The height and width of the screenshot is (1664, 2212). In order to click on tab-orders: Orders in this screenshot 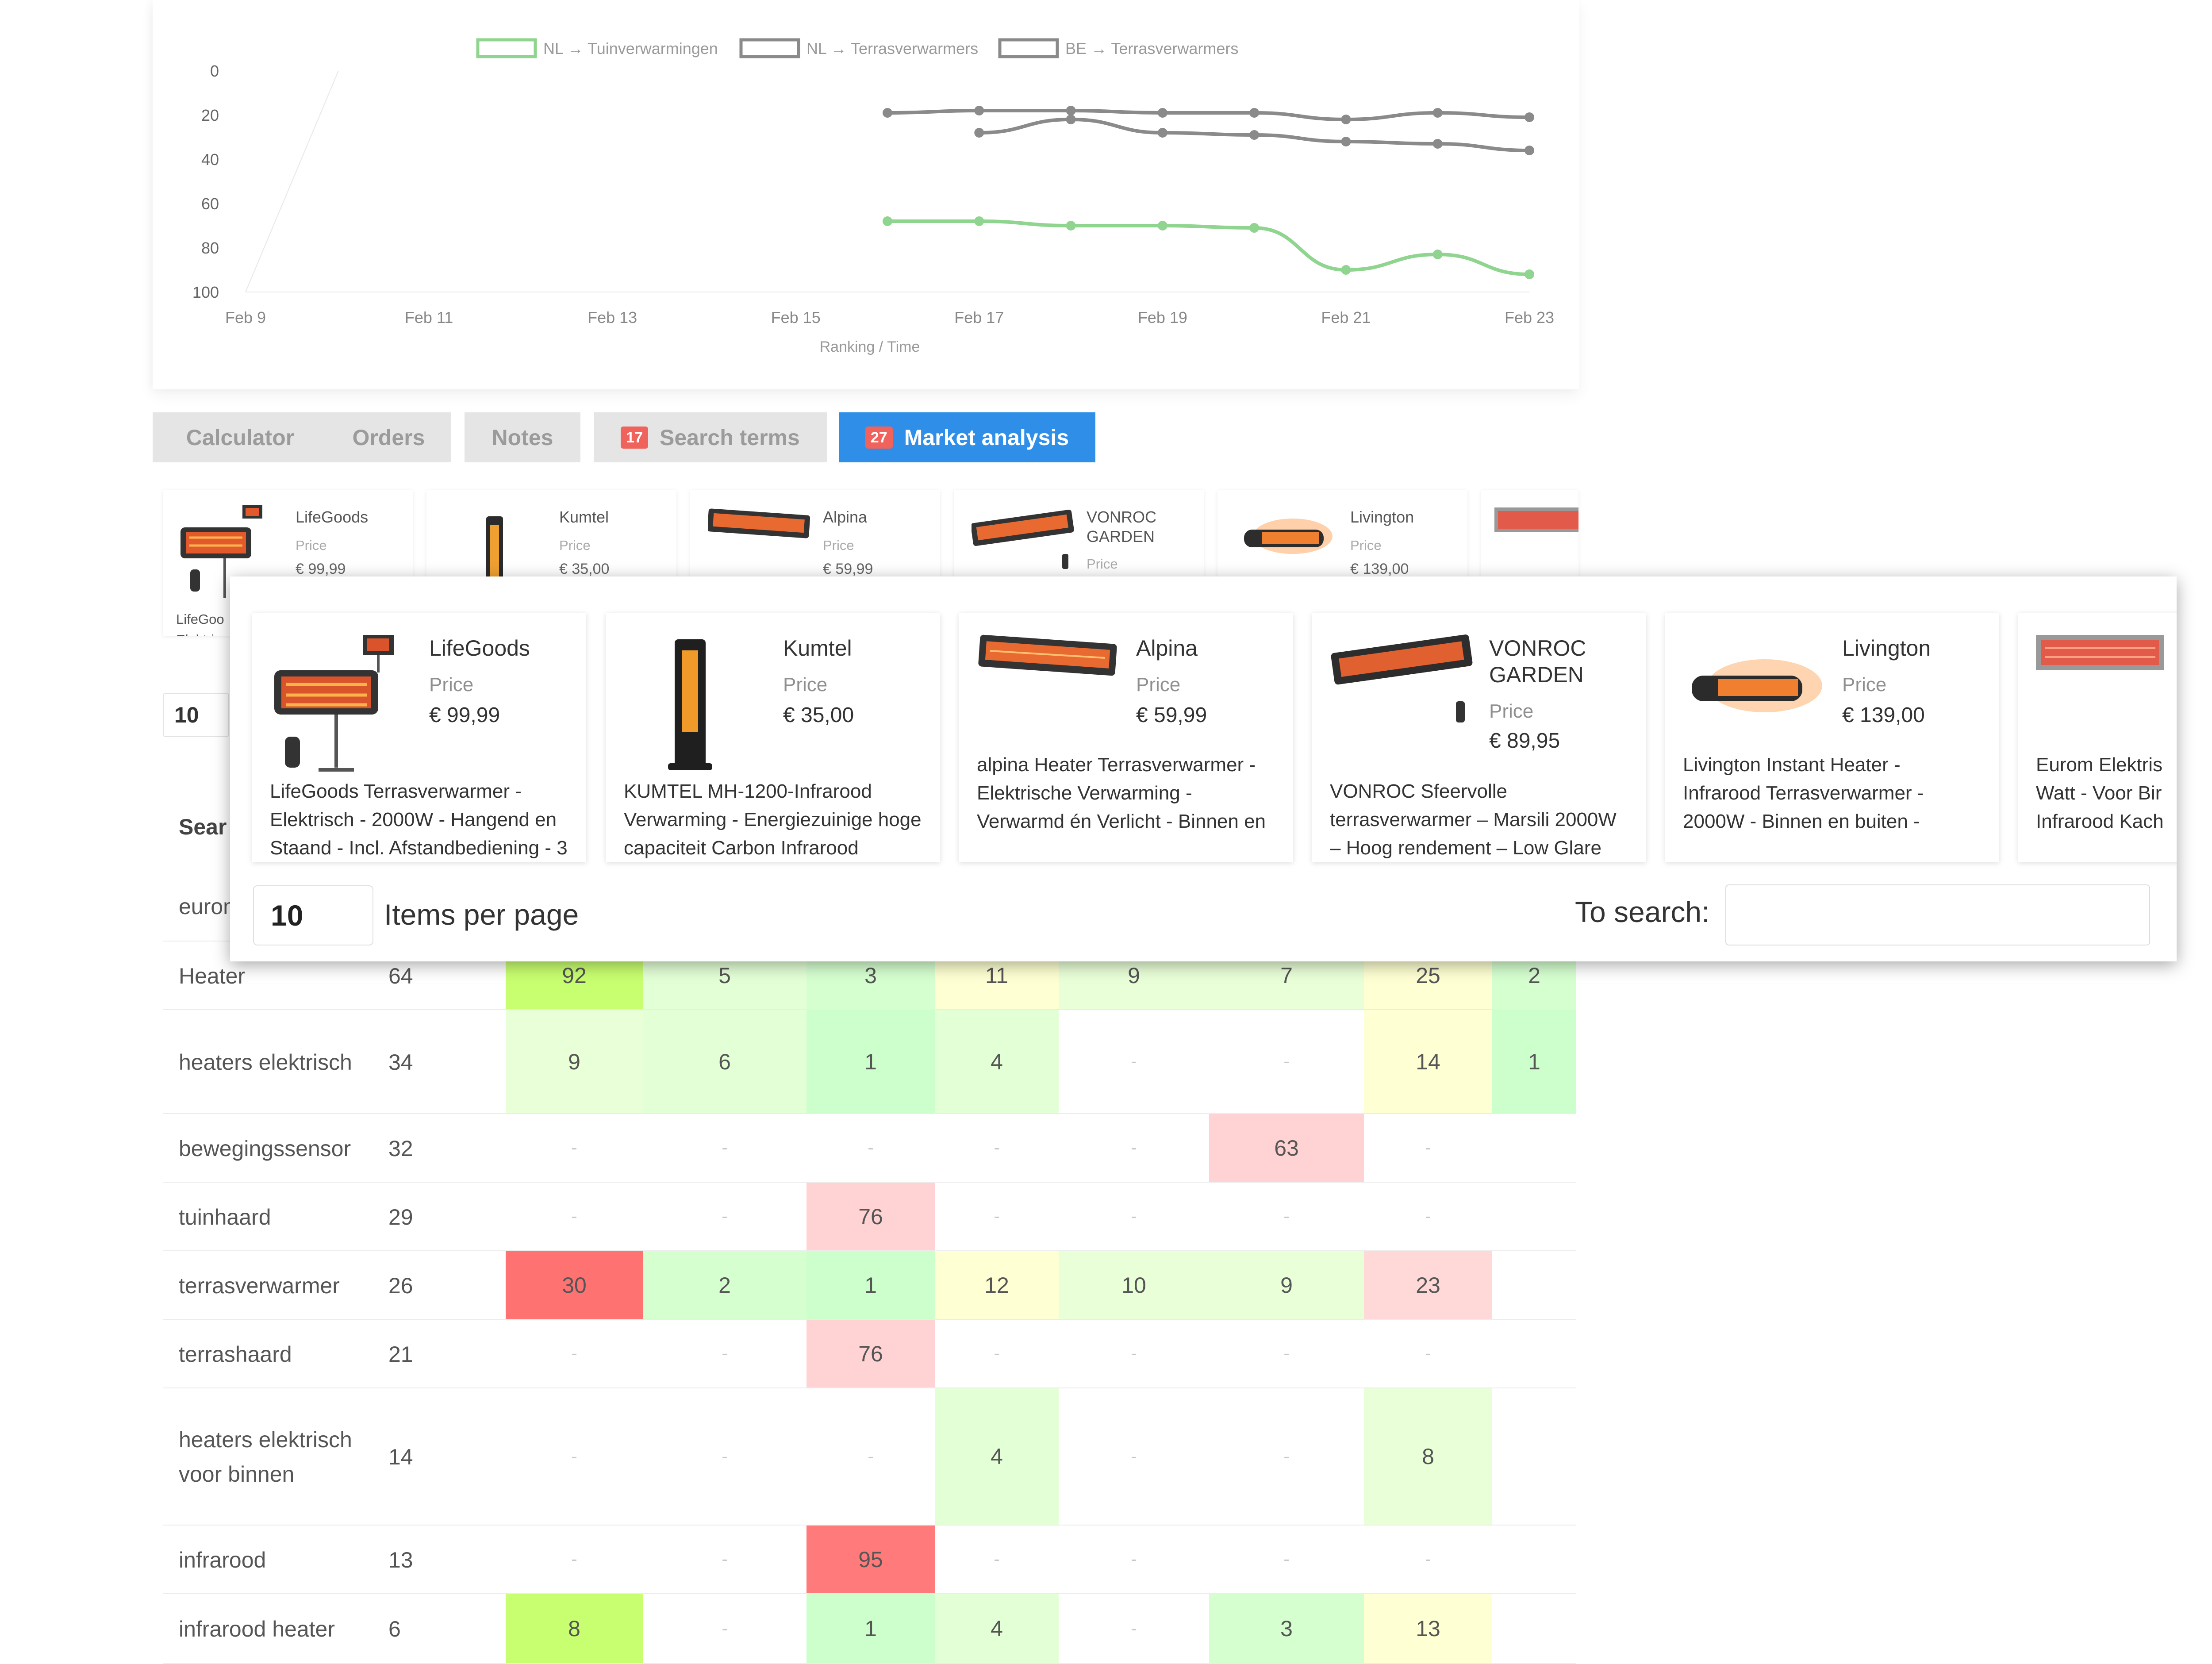, I will do `click(389, 437)`.